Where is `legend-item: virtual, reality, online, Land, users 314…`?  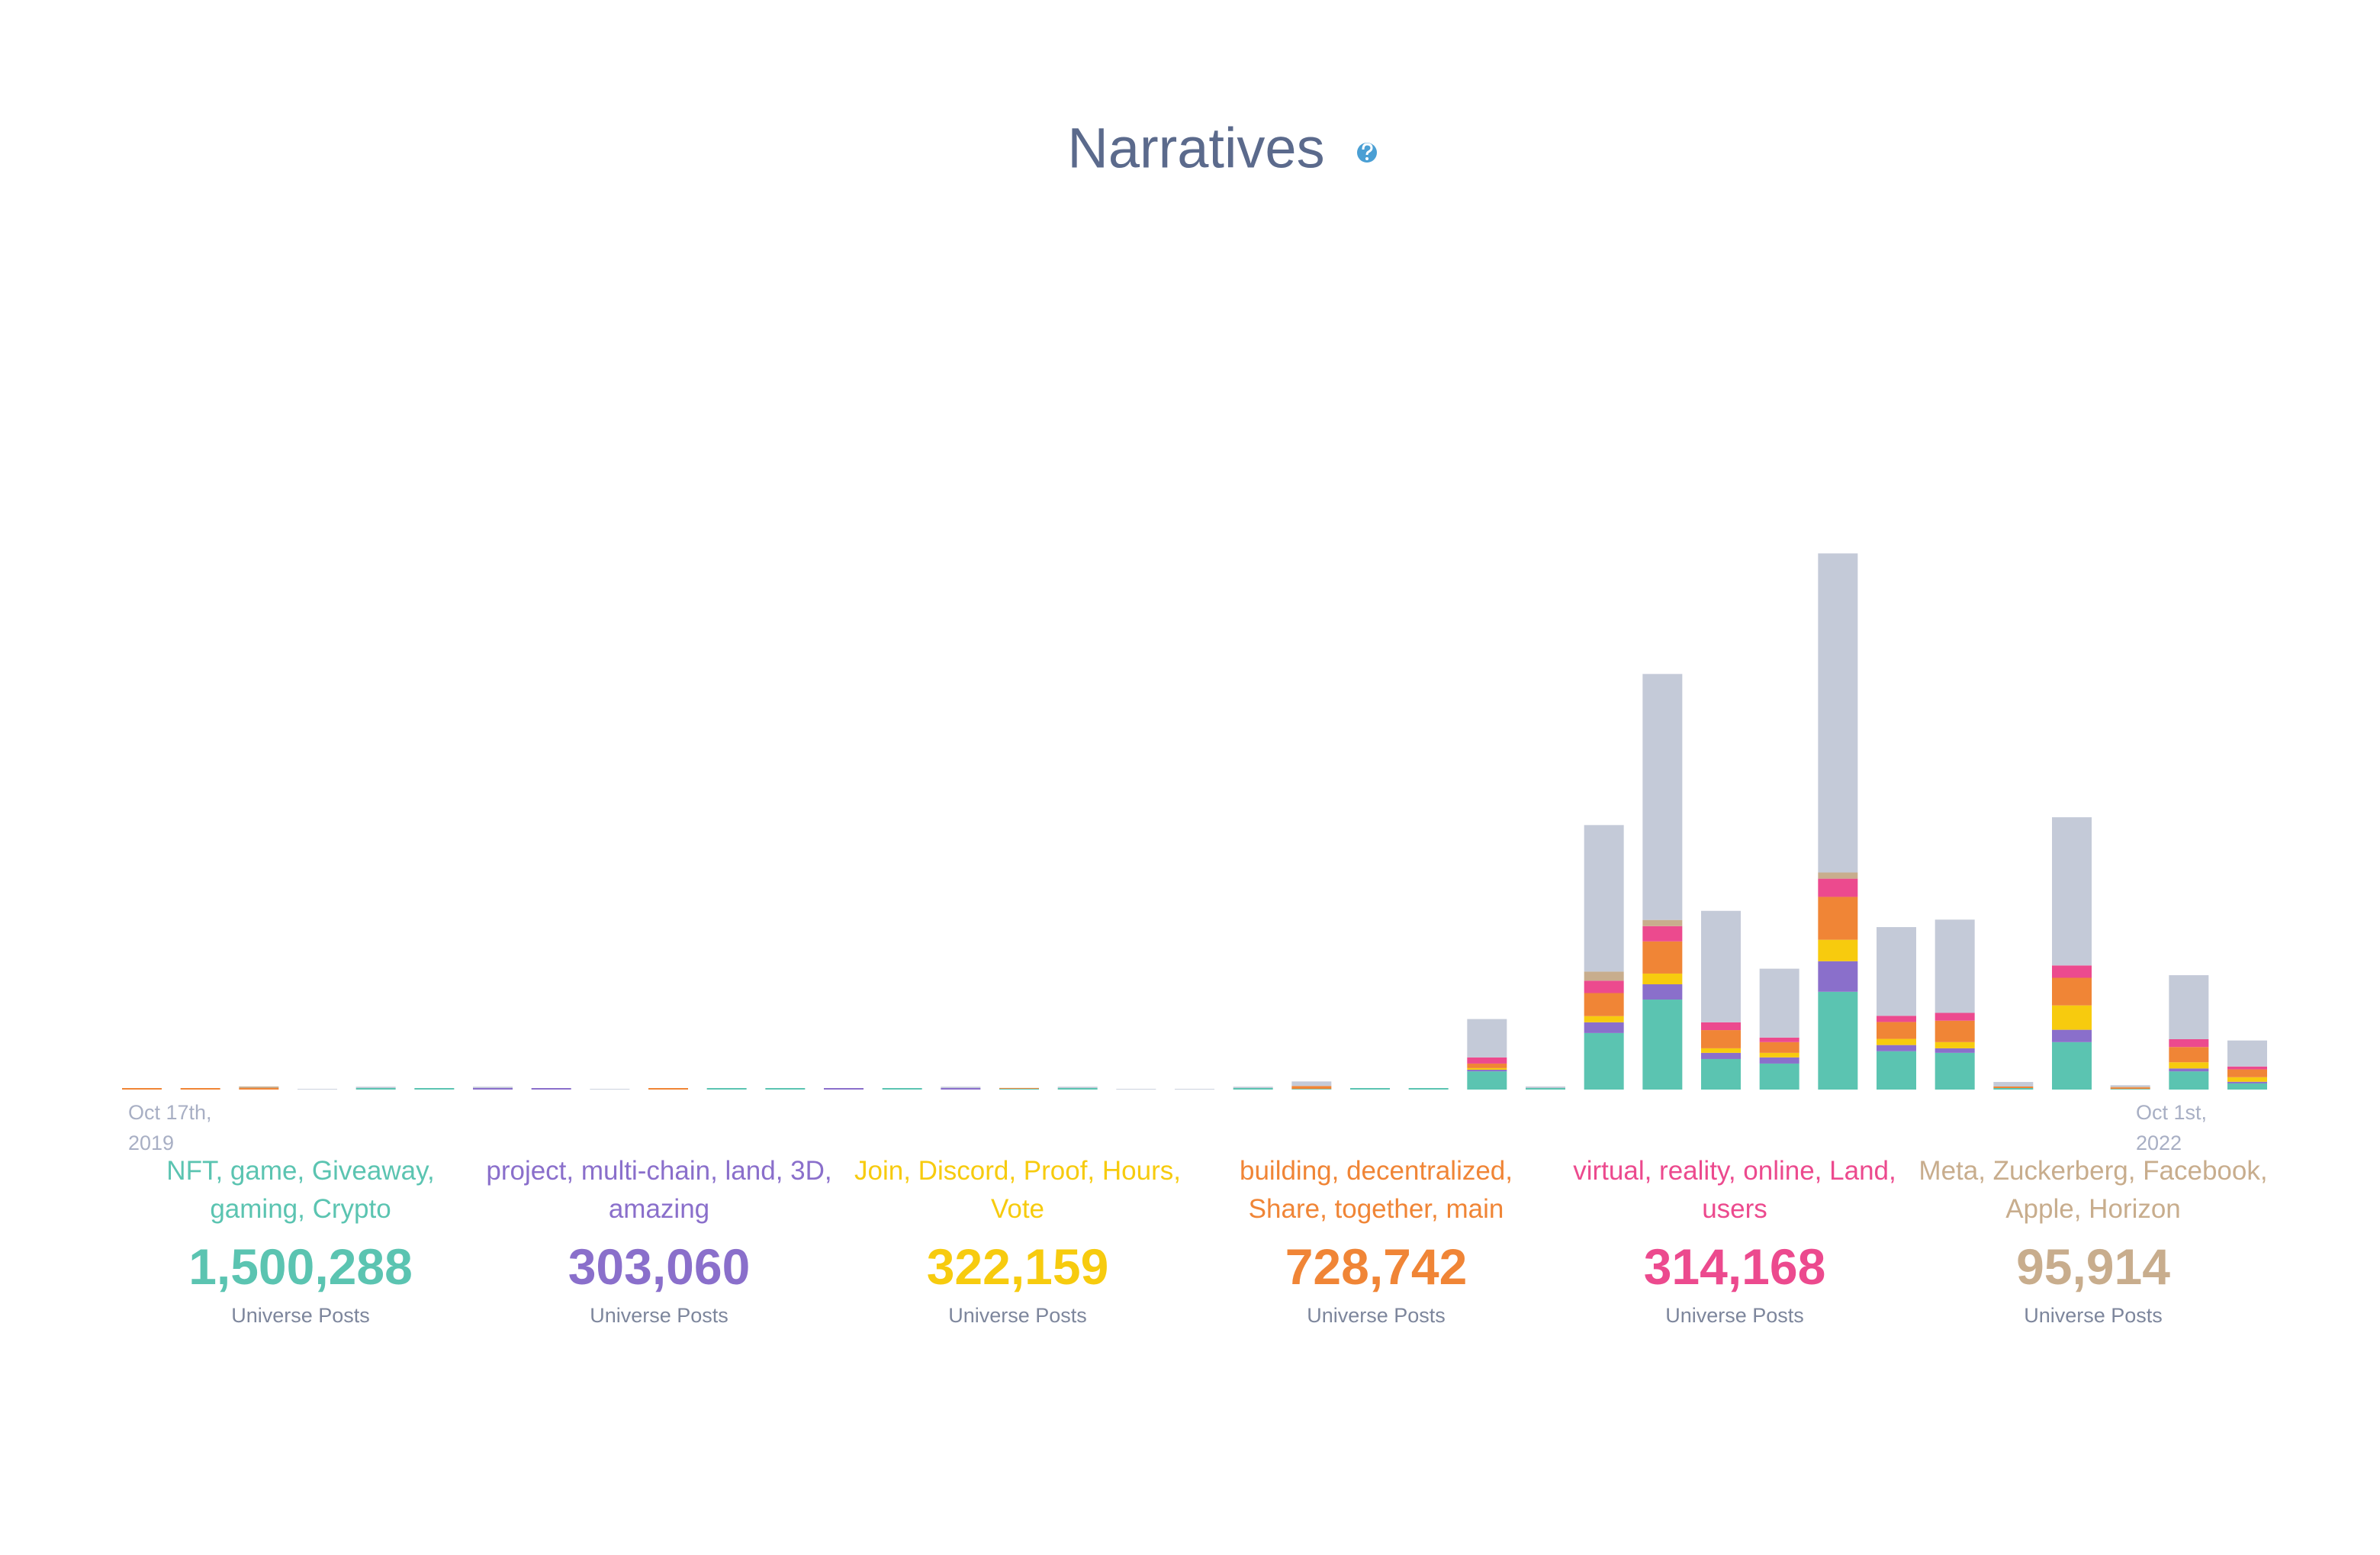
legend-item: virtual, reality, online, Land, users 314… is located at coordinates (1734, 1241).